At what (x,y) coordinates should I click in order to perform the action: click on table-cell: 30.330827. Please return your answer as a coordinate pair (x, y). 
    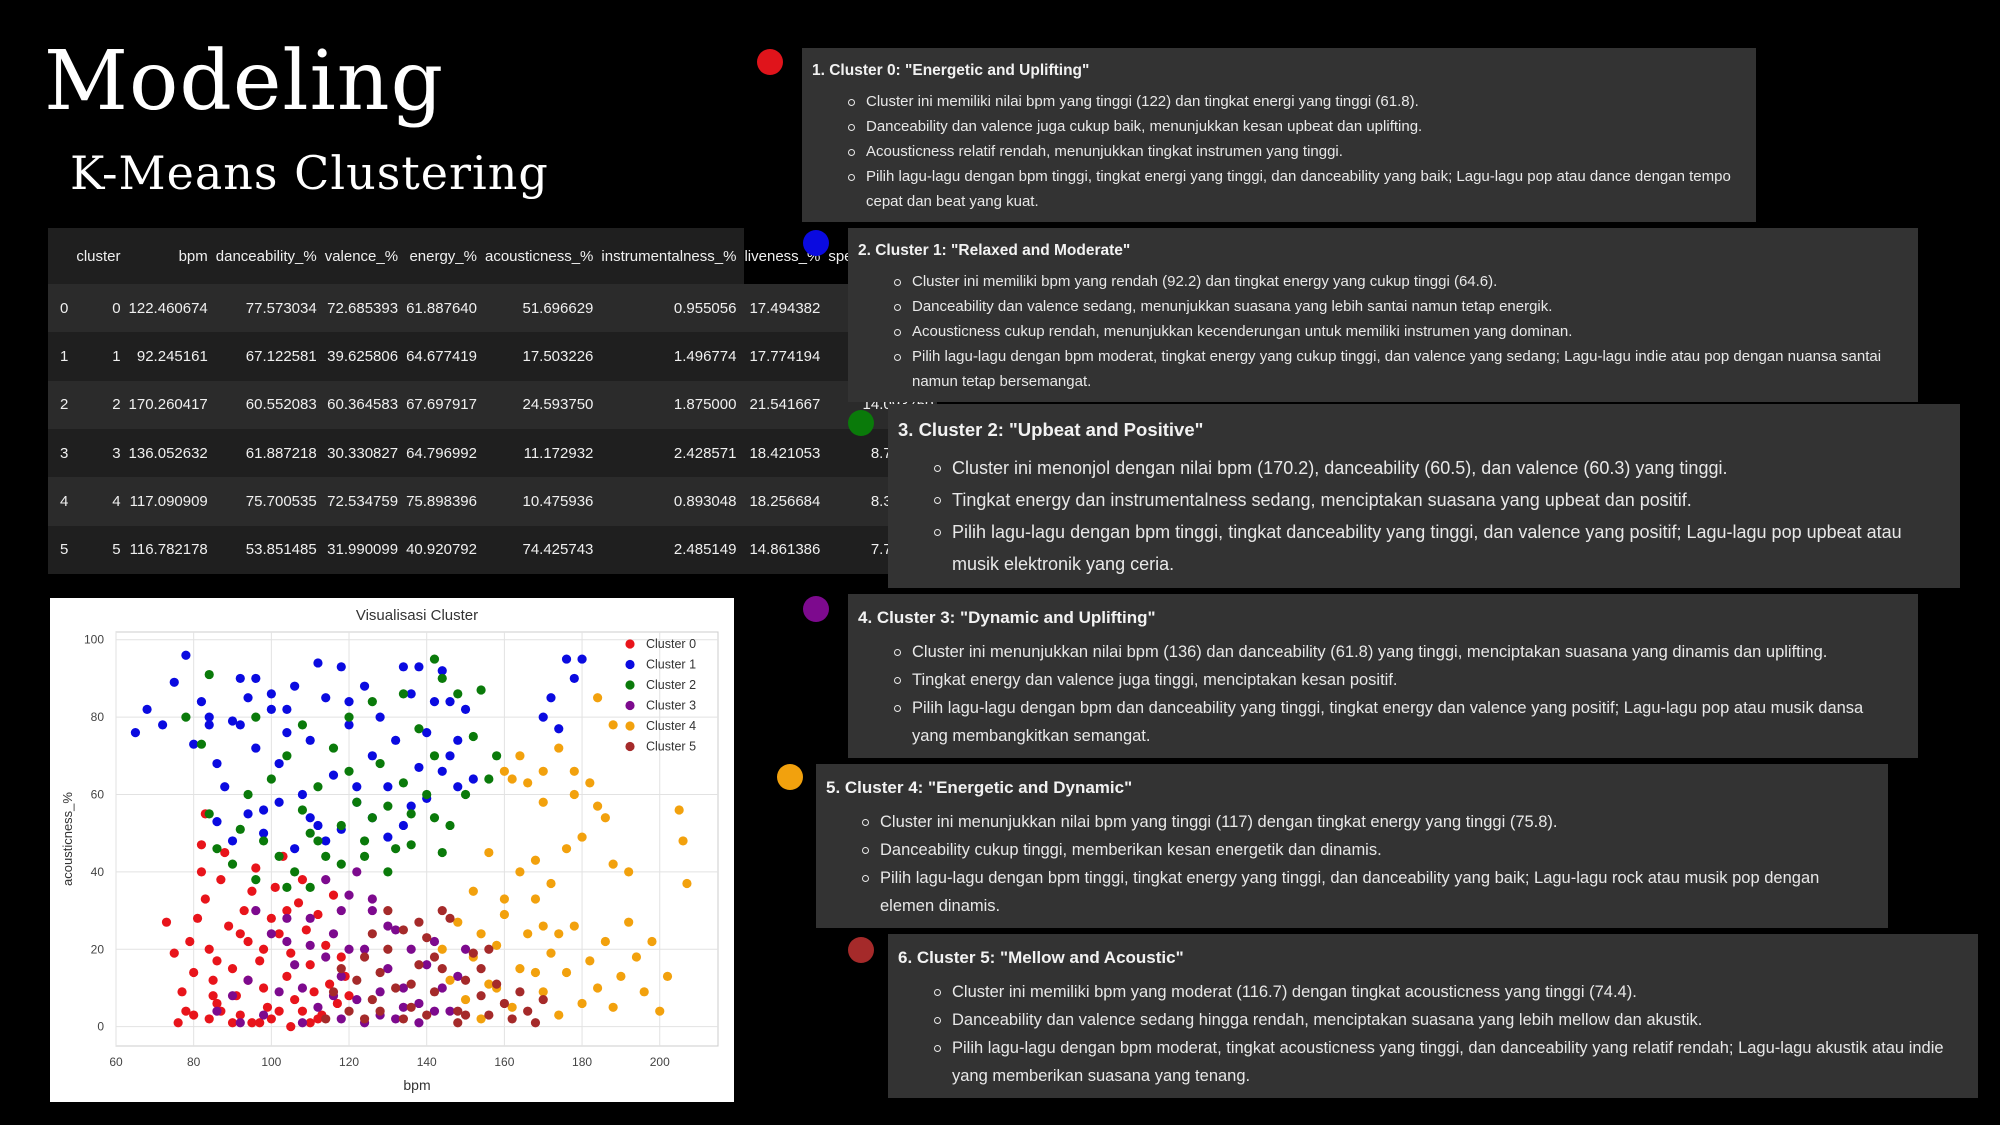
    Looking at the image, I should click on (363, 453).